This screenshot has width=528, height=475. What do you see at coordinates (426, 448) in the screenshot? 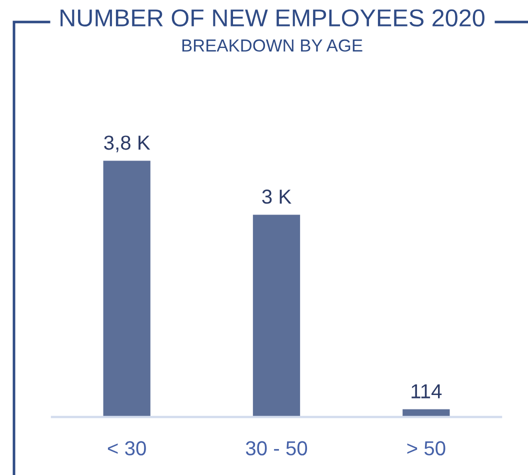
I see `x-tick-label: > 50` at bounding box center [426, 448].